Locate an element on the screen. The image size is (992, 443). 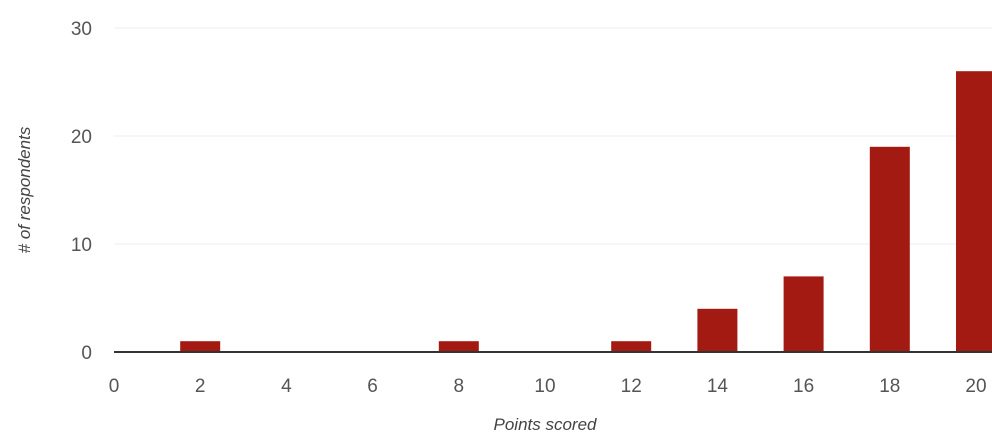
x-tick-label: 14 is located at coordinates (718, 386).